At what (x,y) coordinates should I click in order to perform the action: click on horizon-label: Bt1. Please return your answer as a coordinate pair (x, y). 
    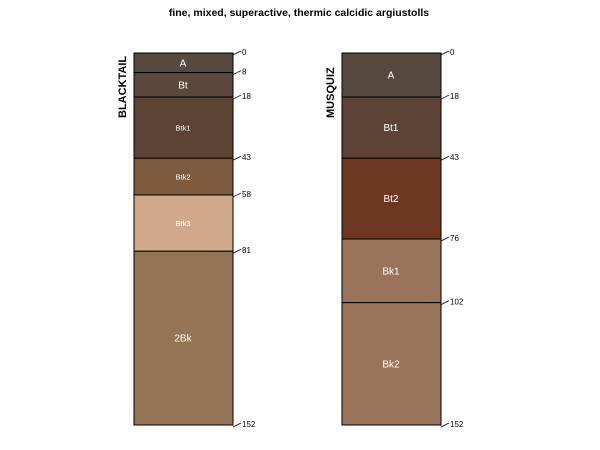
    Looking at the image, I should click on (390, 128).